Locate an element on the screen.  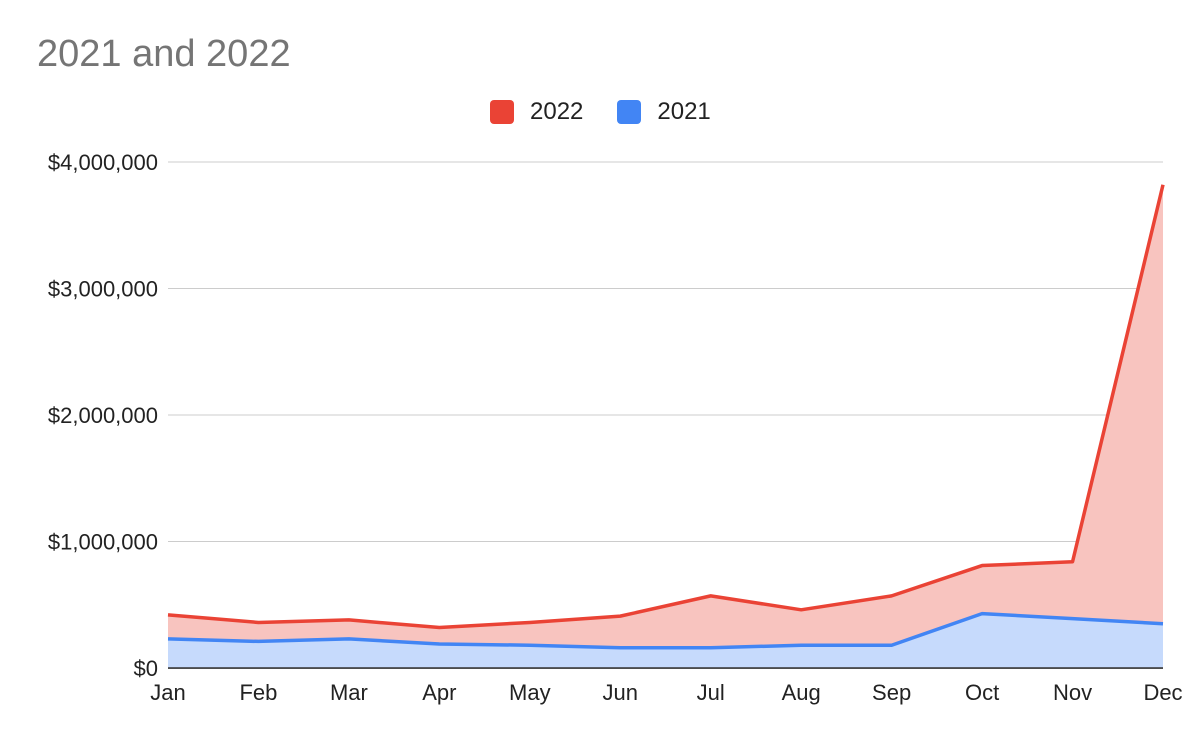
y-tick-label: $4,000,000 is located at coordinates (103, 162).